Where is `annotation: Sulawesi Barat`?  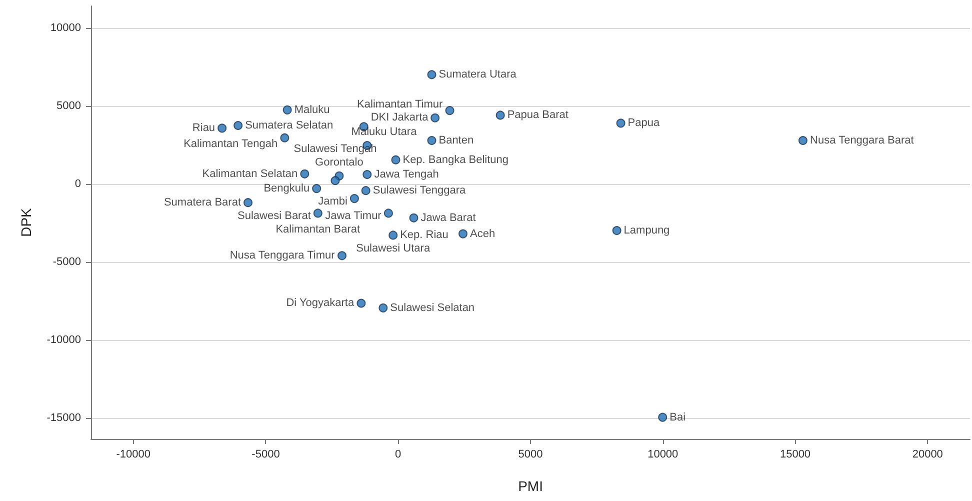 annotation: Sulawesi Barat is located at coordinates (274, 216).